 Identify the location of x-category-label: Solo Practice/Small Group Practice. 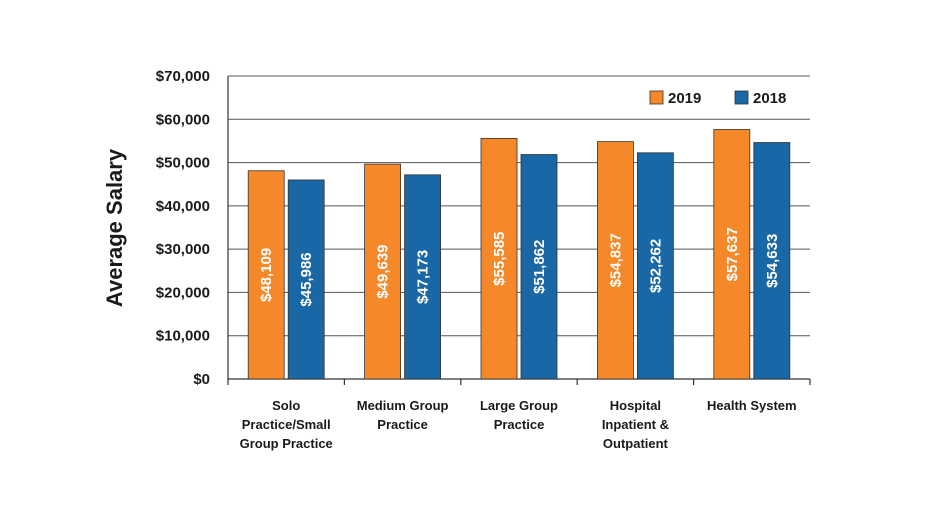
(286, 424).